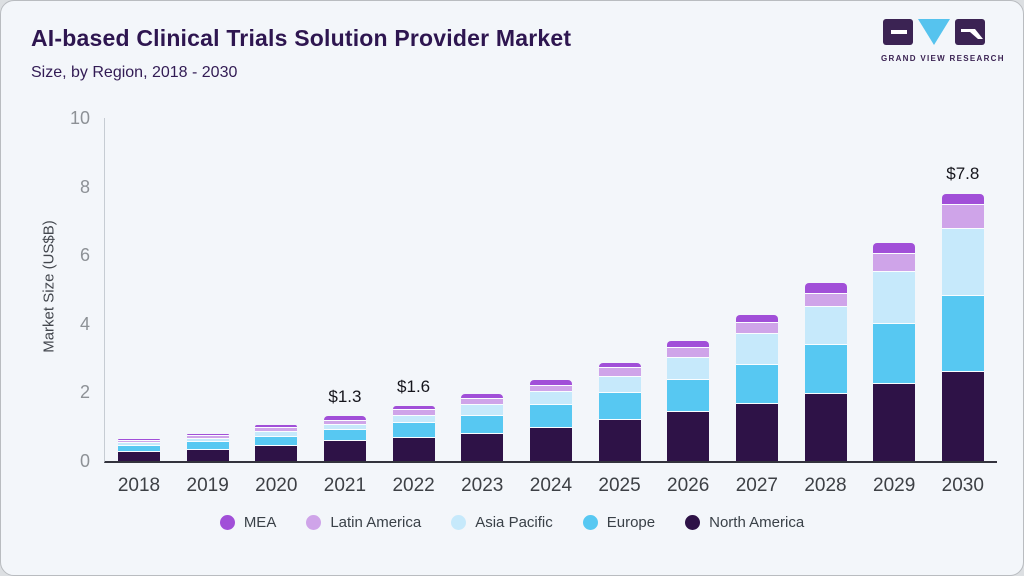  Describe the element at coordinates (631, 522) in the screenshot. I see `legend-label-europe: Europe` at that location.